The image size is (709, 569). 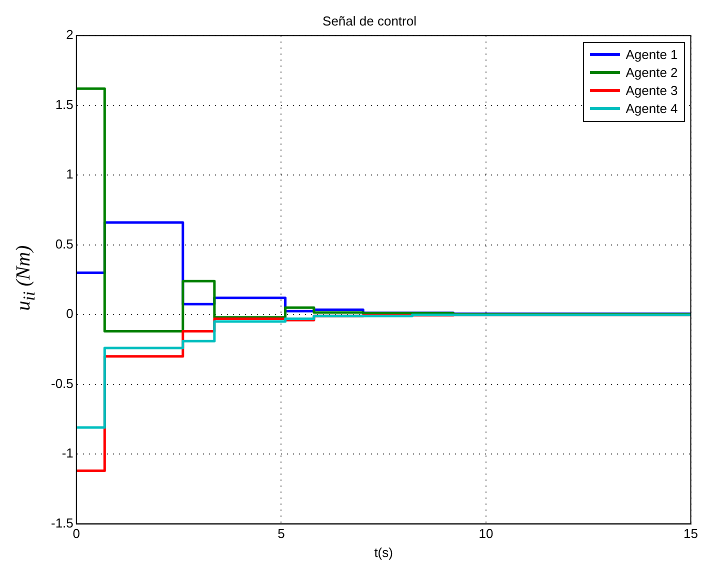 I want to click on x-tick-label: 5, so click(x=281, y=534).